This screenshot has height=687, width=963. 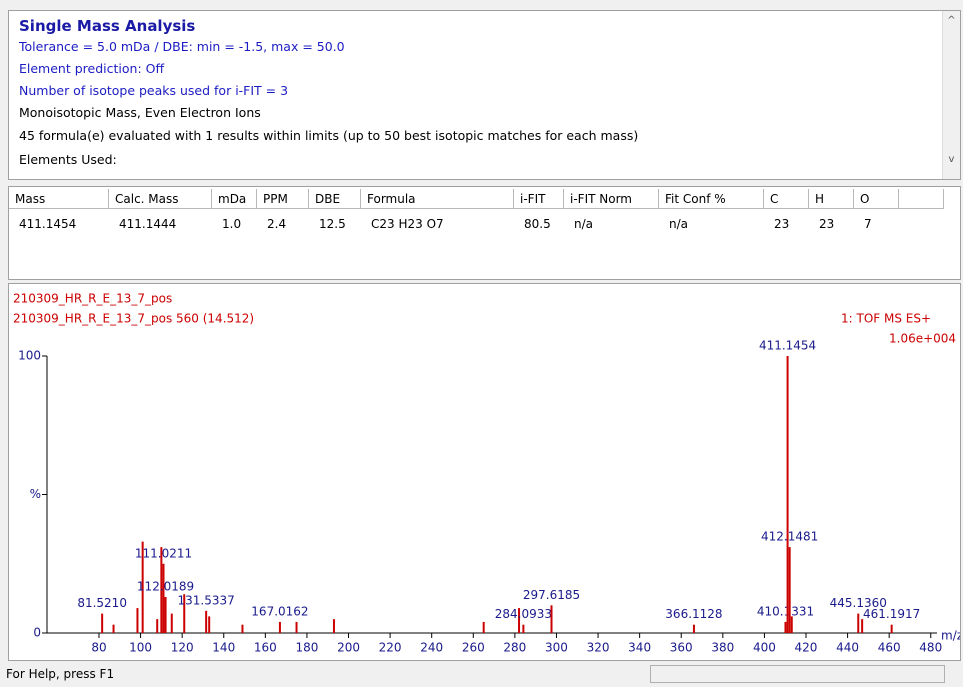 I want to click on table-cell: 7, so click(x=868, y=224).